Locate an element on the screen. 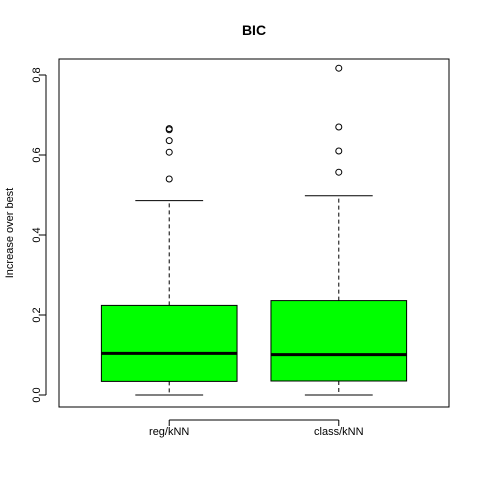 This screenshot has height=480, width=480. y-tick-label: 0.2 is located at coordinates (37, 314).